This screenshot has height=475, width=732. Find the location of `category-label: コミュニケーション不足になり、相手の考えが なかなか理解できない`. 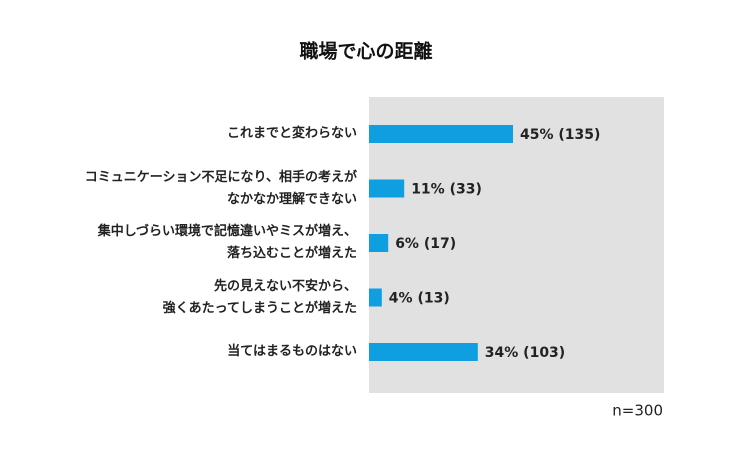

category-label: コミュニケーション不足になり、相手の考えが なかなか理解できない is located at coordinates (220, 188).